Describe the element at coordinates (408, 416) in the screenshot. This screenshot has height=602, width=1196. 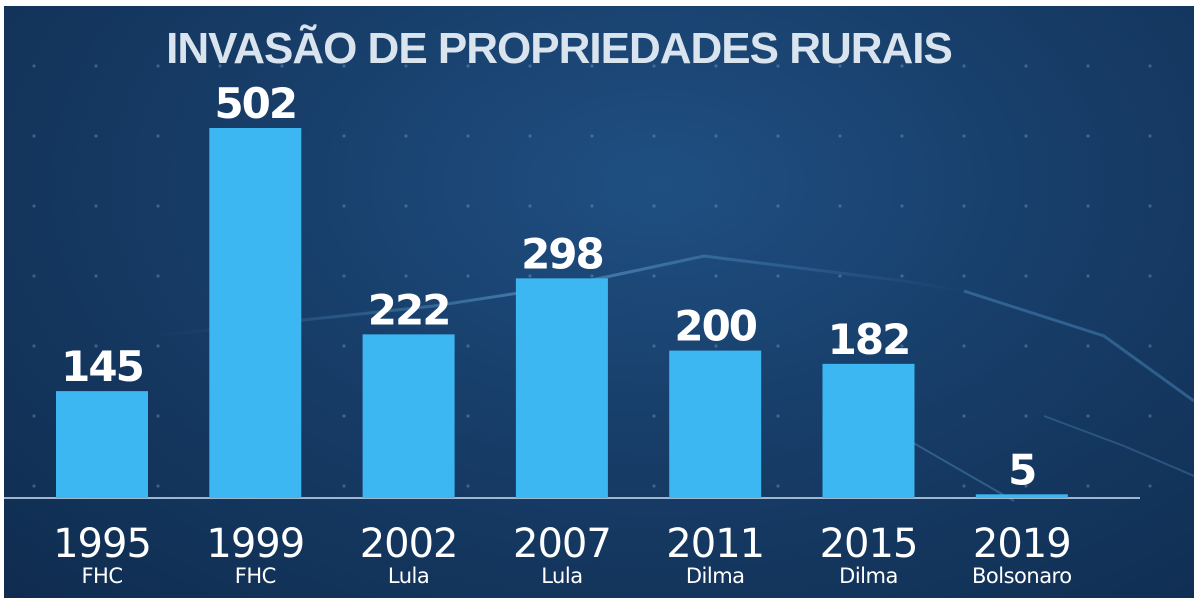
I see `bar-2002` at that location.